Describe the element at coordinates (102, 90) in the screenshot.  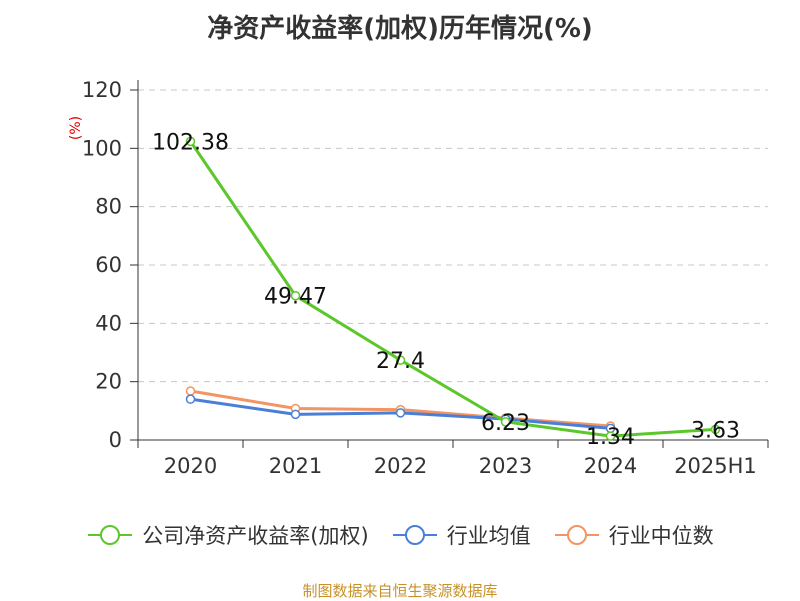
I see `y-tick-label: 120` at that location.